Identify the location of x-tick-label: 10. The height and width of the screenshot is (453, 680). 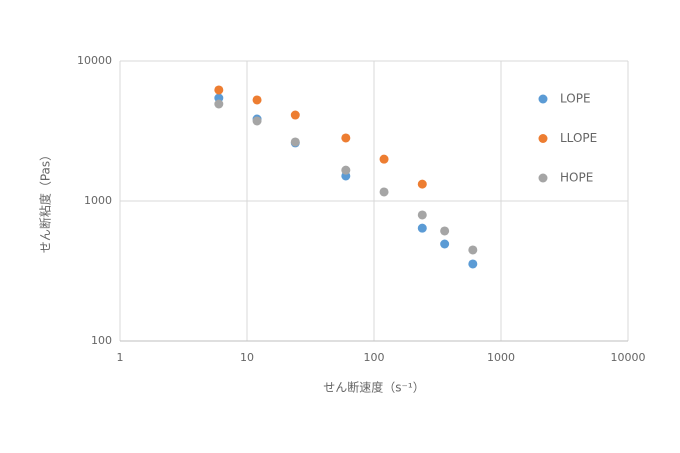
(247, 357).